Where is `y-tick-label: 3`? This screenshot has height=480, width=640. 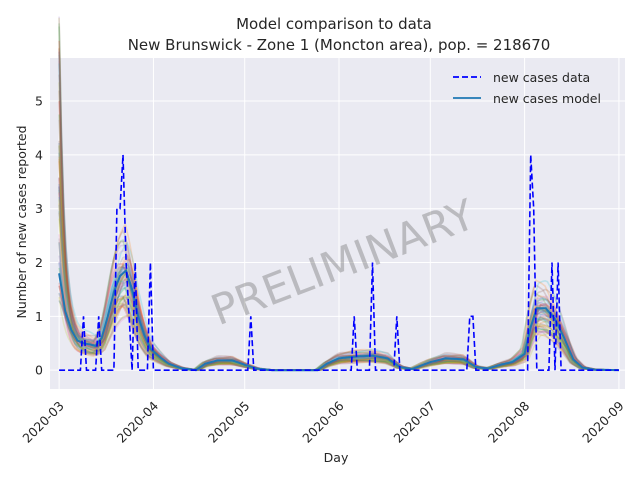 y-tick-label: 3 is located at coordinates (39, 208).